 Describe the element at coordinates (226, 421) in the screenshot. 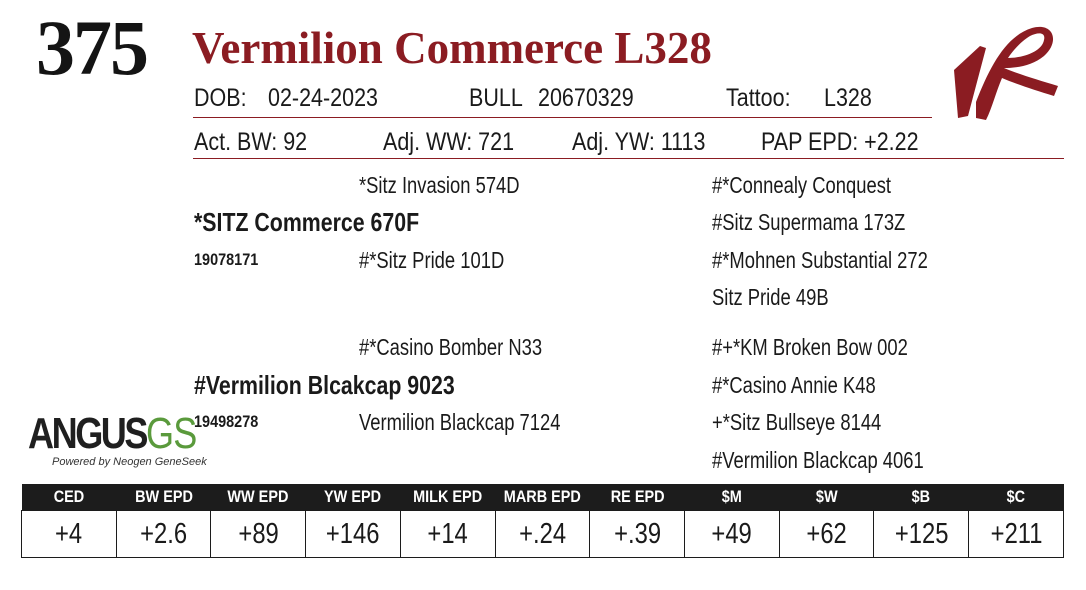

I see `dam-registration: 19498278` at that location.